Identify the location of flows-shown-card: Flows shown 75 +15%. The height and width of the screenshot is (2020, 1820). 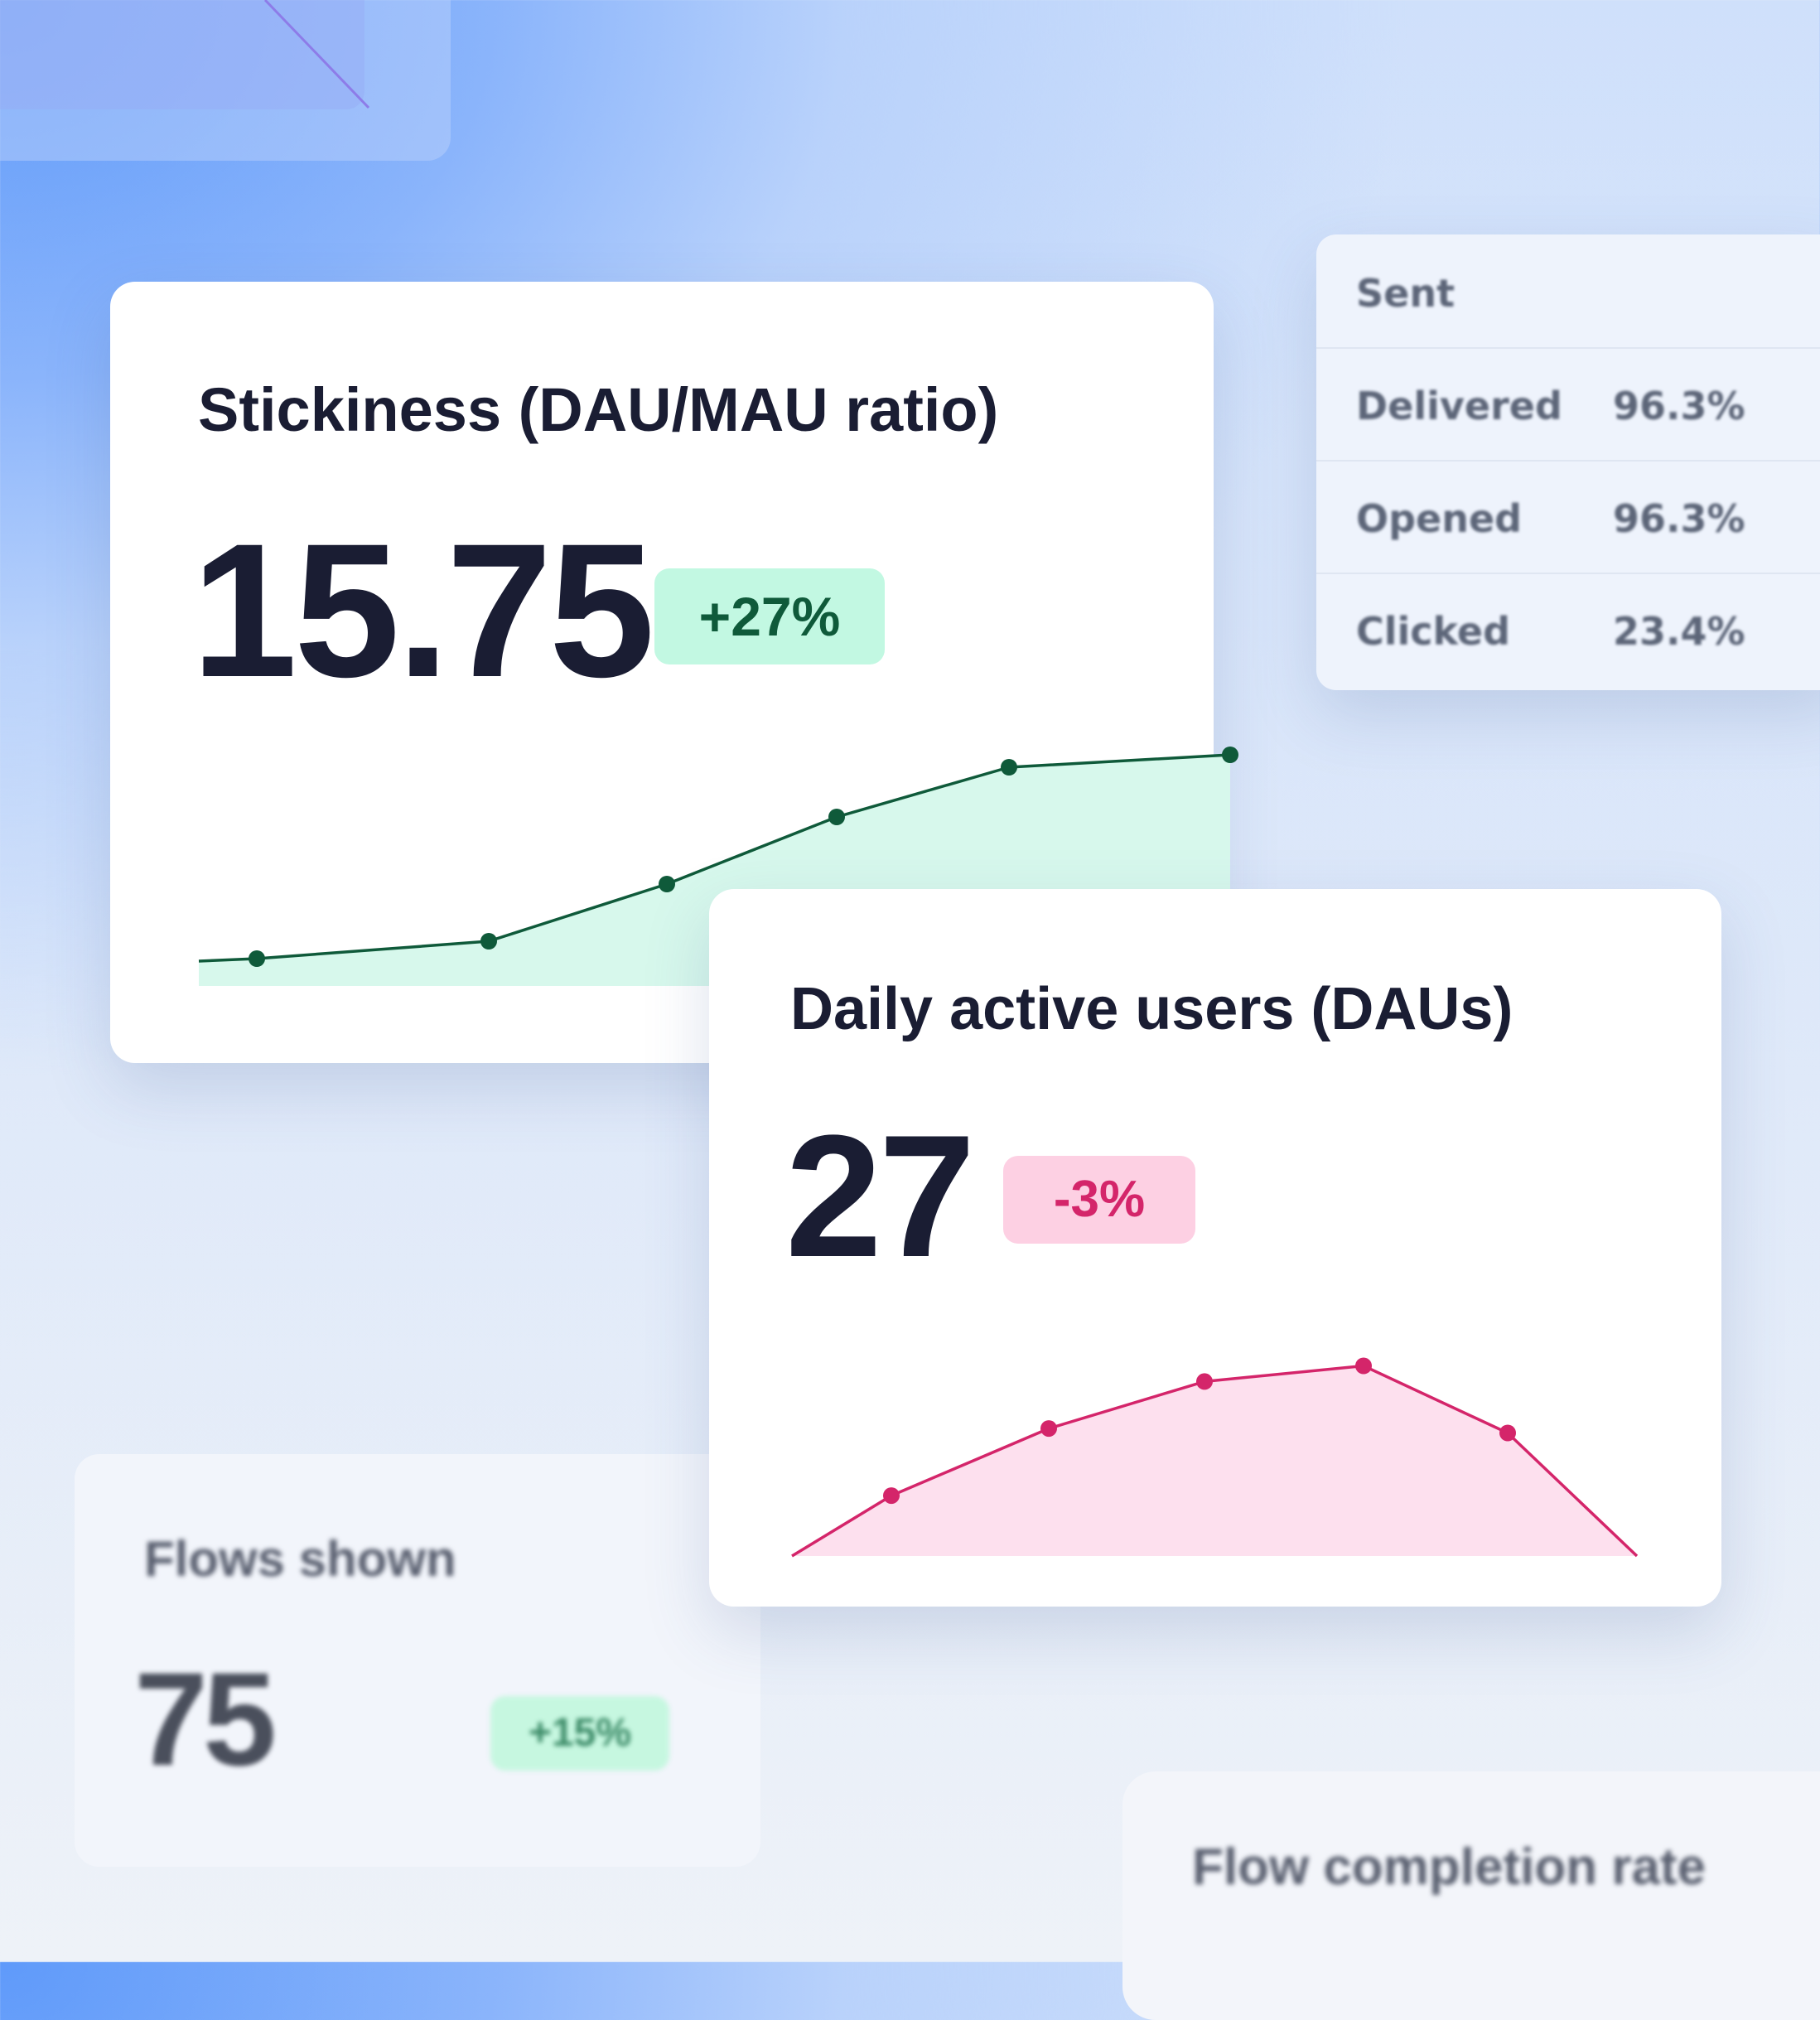
(417, 1660).